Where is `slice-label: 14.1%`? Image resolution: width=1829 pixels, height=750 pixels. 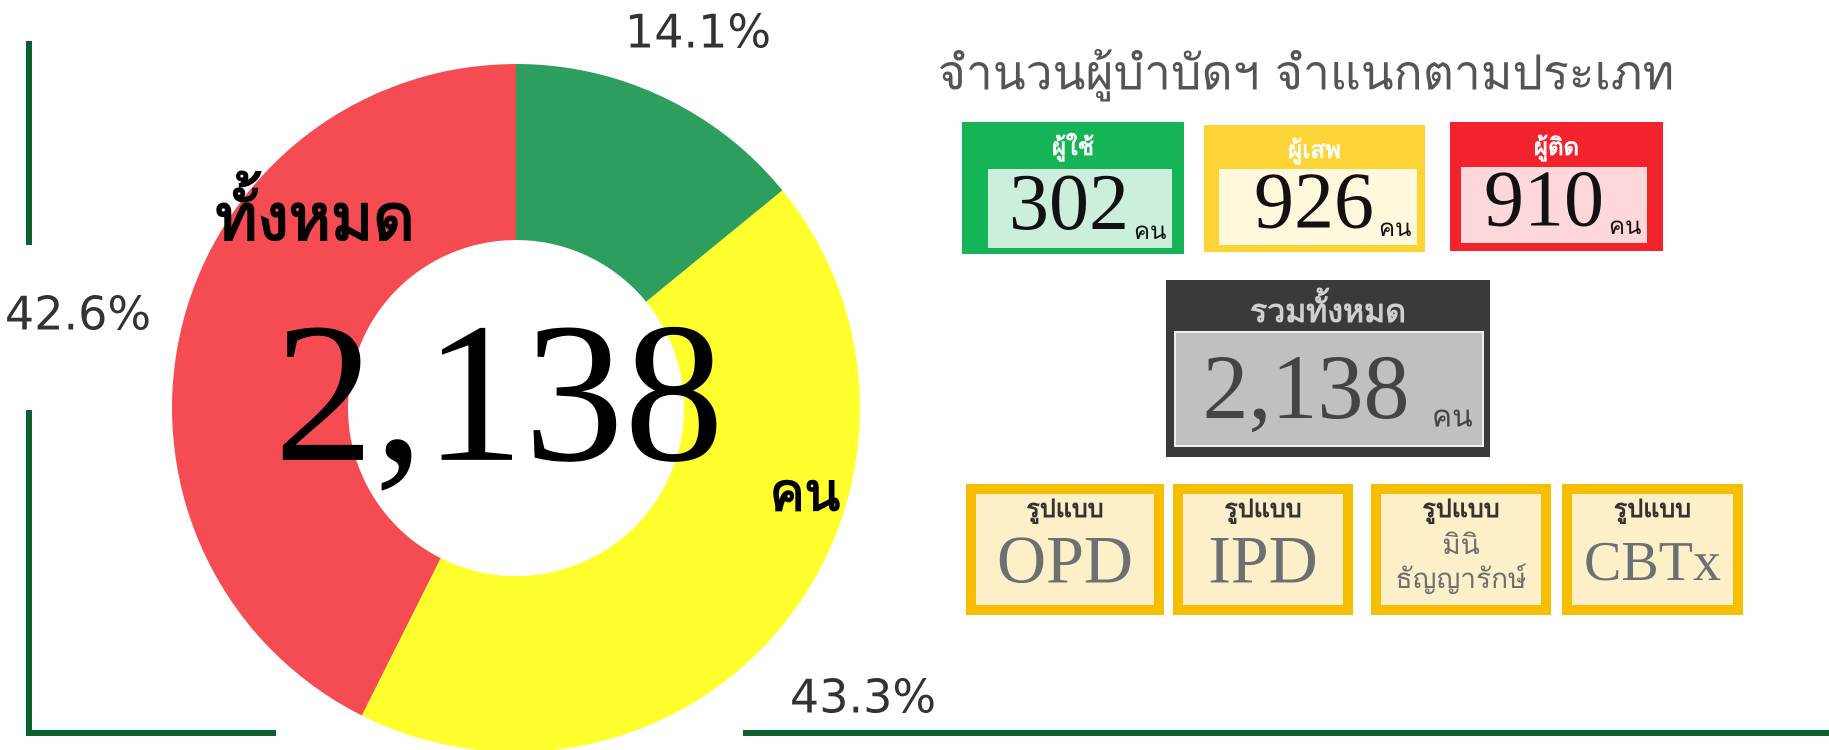 slice-label: 14.1% is located at coordinates (698, 32).